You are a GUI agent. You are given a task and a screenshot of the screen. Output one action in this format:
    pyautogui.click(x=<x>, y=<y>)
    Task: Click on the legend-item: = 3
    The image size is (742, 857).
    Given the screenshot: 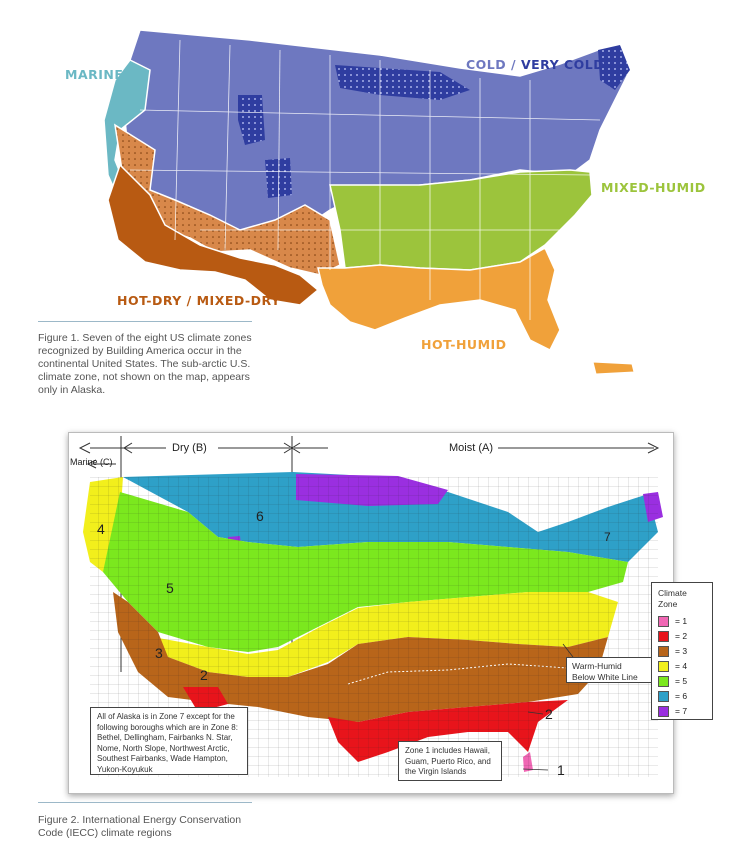 What is the action you would take?
    pyautogui.click(x=682, y=651)
    